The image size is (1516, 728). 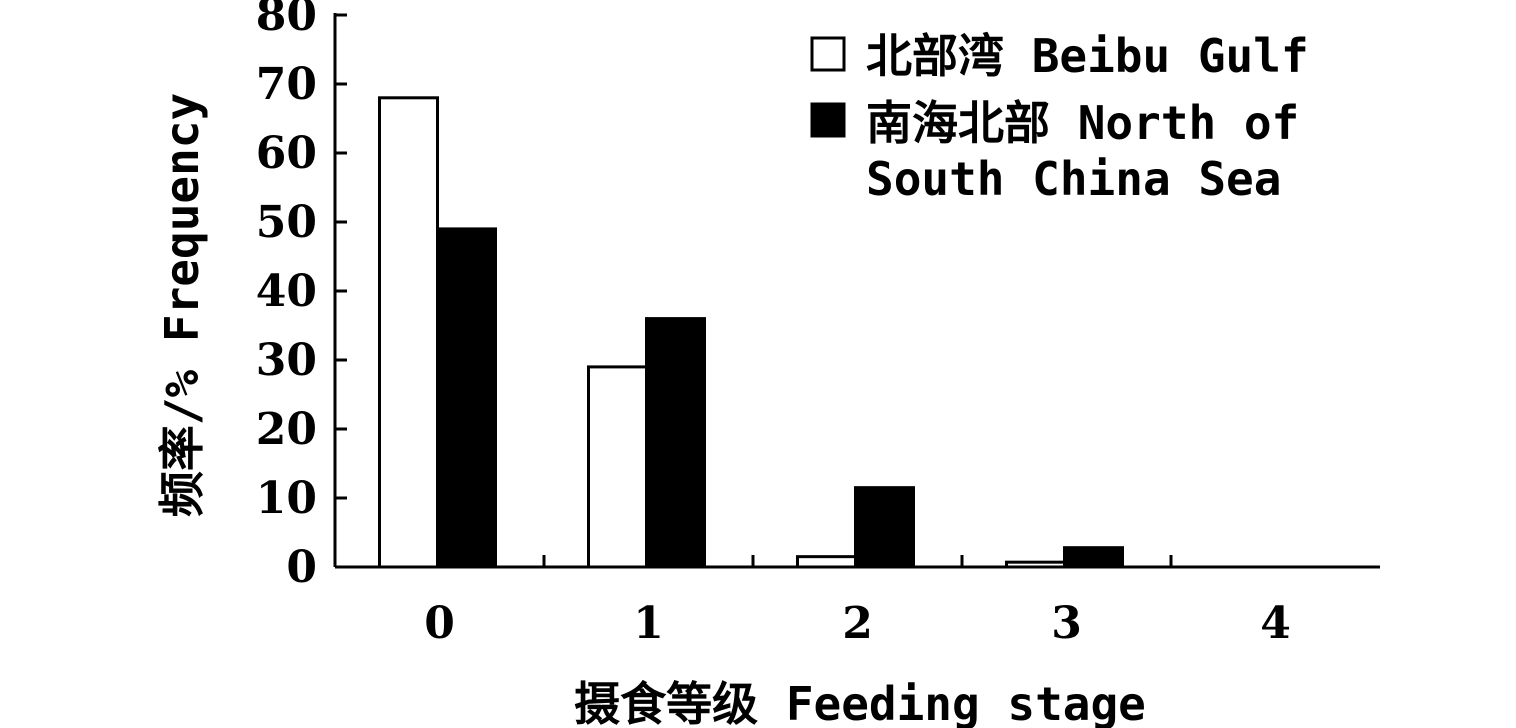 I want to click on y-tick-label: 20, so click(x=286, y=429).